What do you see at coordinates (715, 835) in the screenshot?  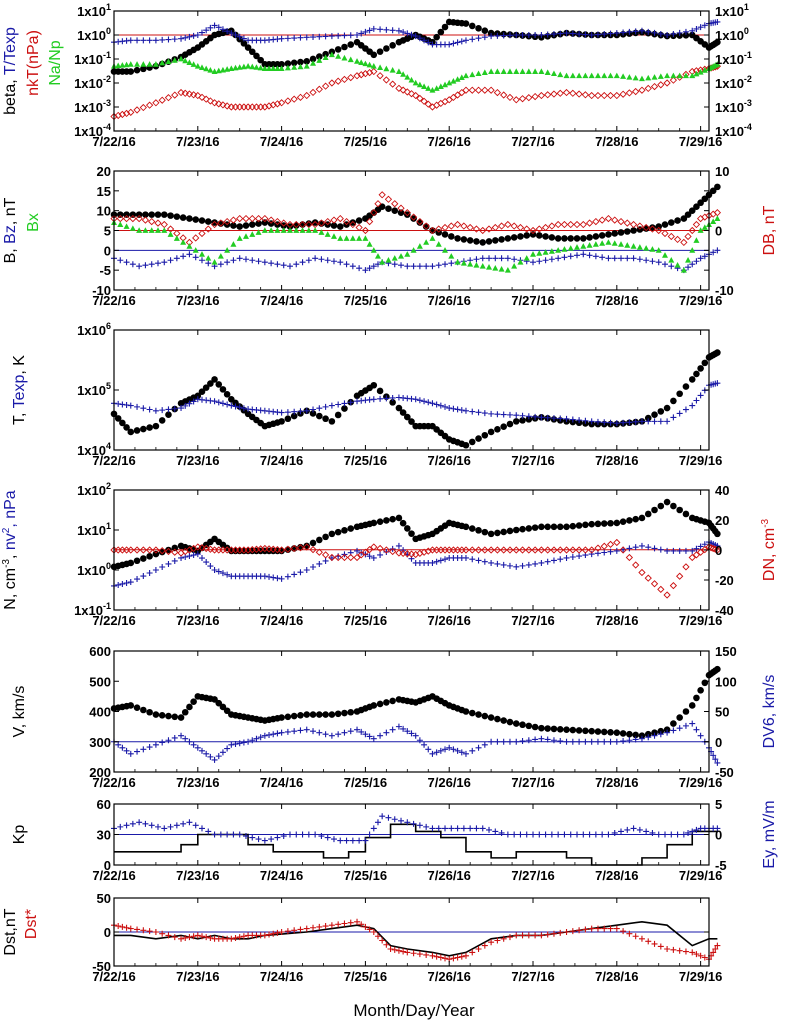 I see `y-axis-right: -505` at bounding box center [715, 835].